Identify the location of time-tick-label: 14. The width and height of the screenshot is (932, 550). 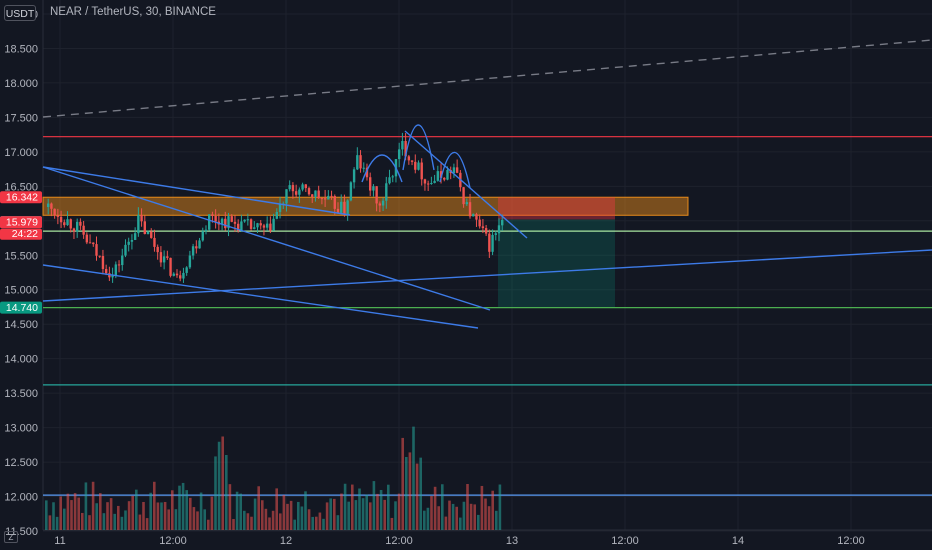
(738, 541).